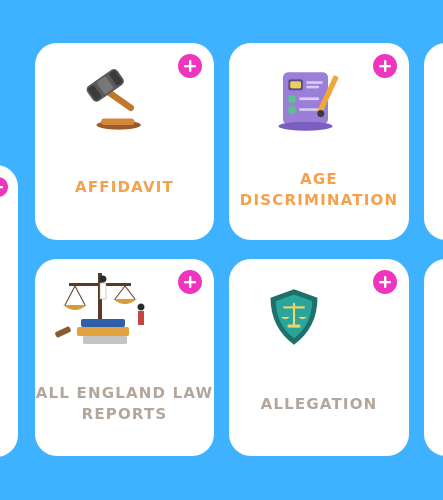 This screenshot has width=443, height=500. Describe the element at coordinates (308, 101) in the screenshot. I see `document-checklist-icon` at that location.